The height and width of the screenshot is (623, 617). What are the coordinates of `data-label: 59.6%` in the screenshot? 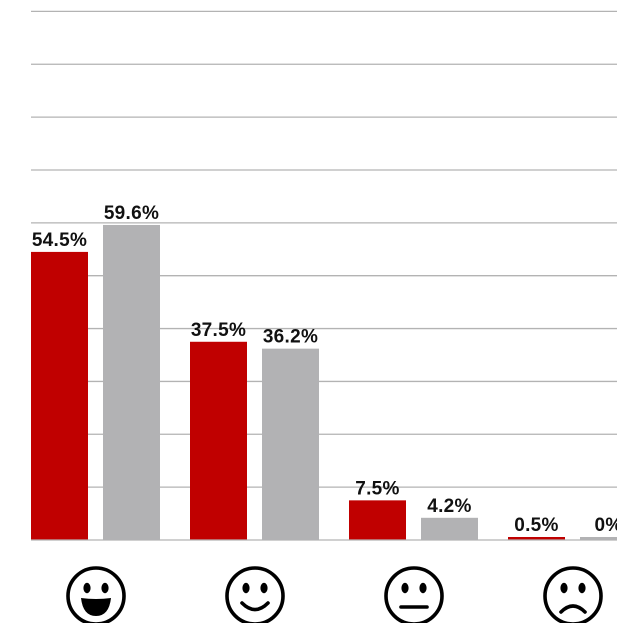 It's located at (131, 213).